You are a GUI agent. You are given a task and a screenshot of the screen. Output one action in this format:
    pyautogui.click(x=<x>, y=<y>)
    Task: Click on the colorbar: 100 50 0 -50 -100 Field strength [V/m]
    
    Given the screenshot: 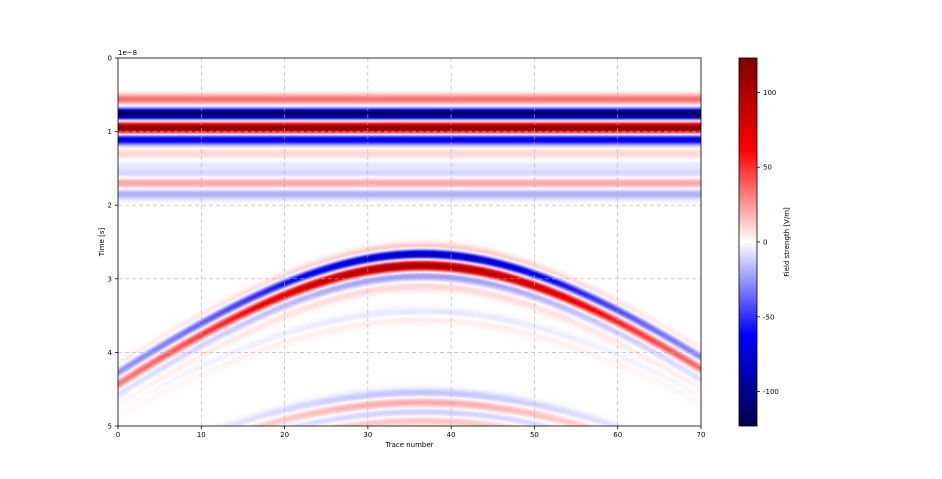 What is the action you would take?
    pyautogui.click(x=764, y=242)
    